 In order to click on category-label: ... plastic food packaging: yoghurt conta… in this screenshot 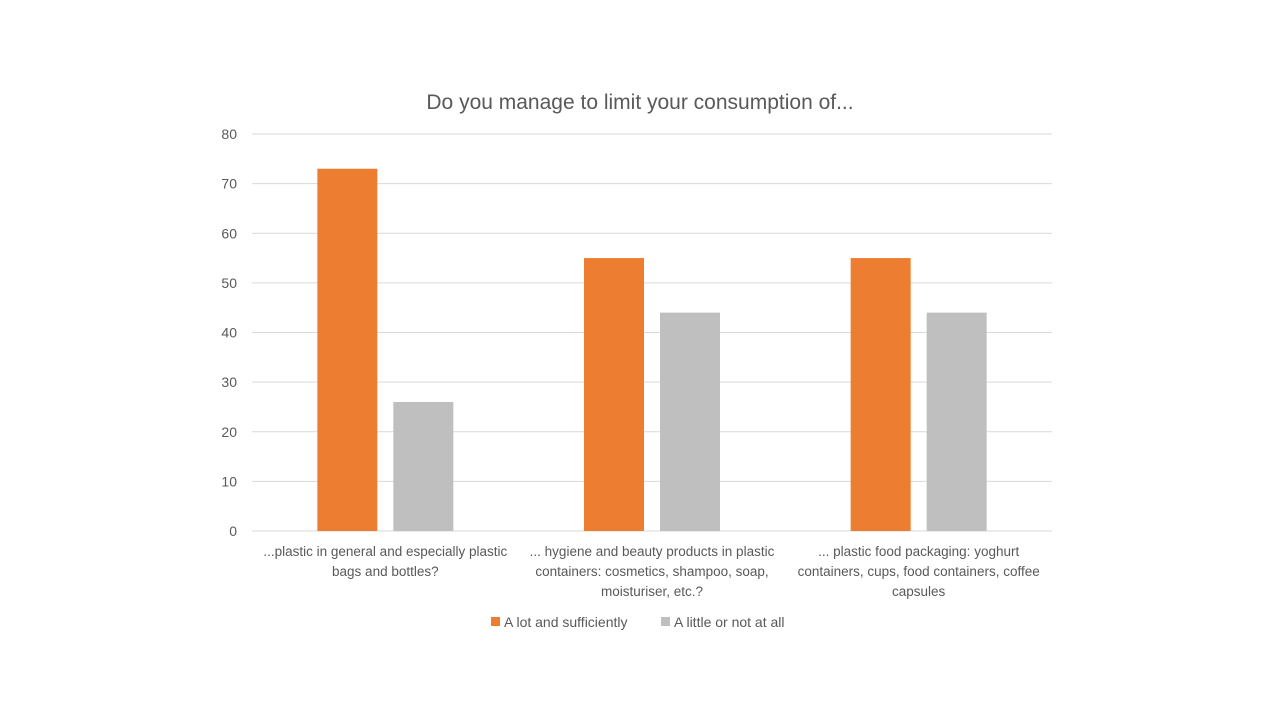, I will do `click(919, 571)`.